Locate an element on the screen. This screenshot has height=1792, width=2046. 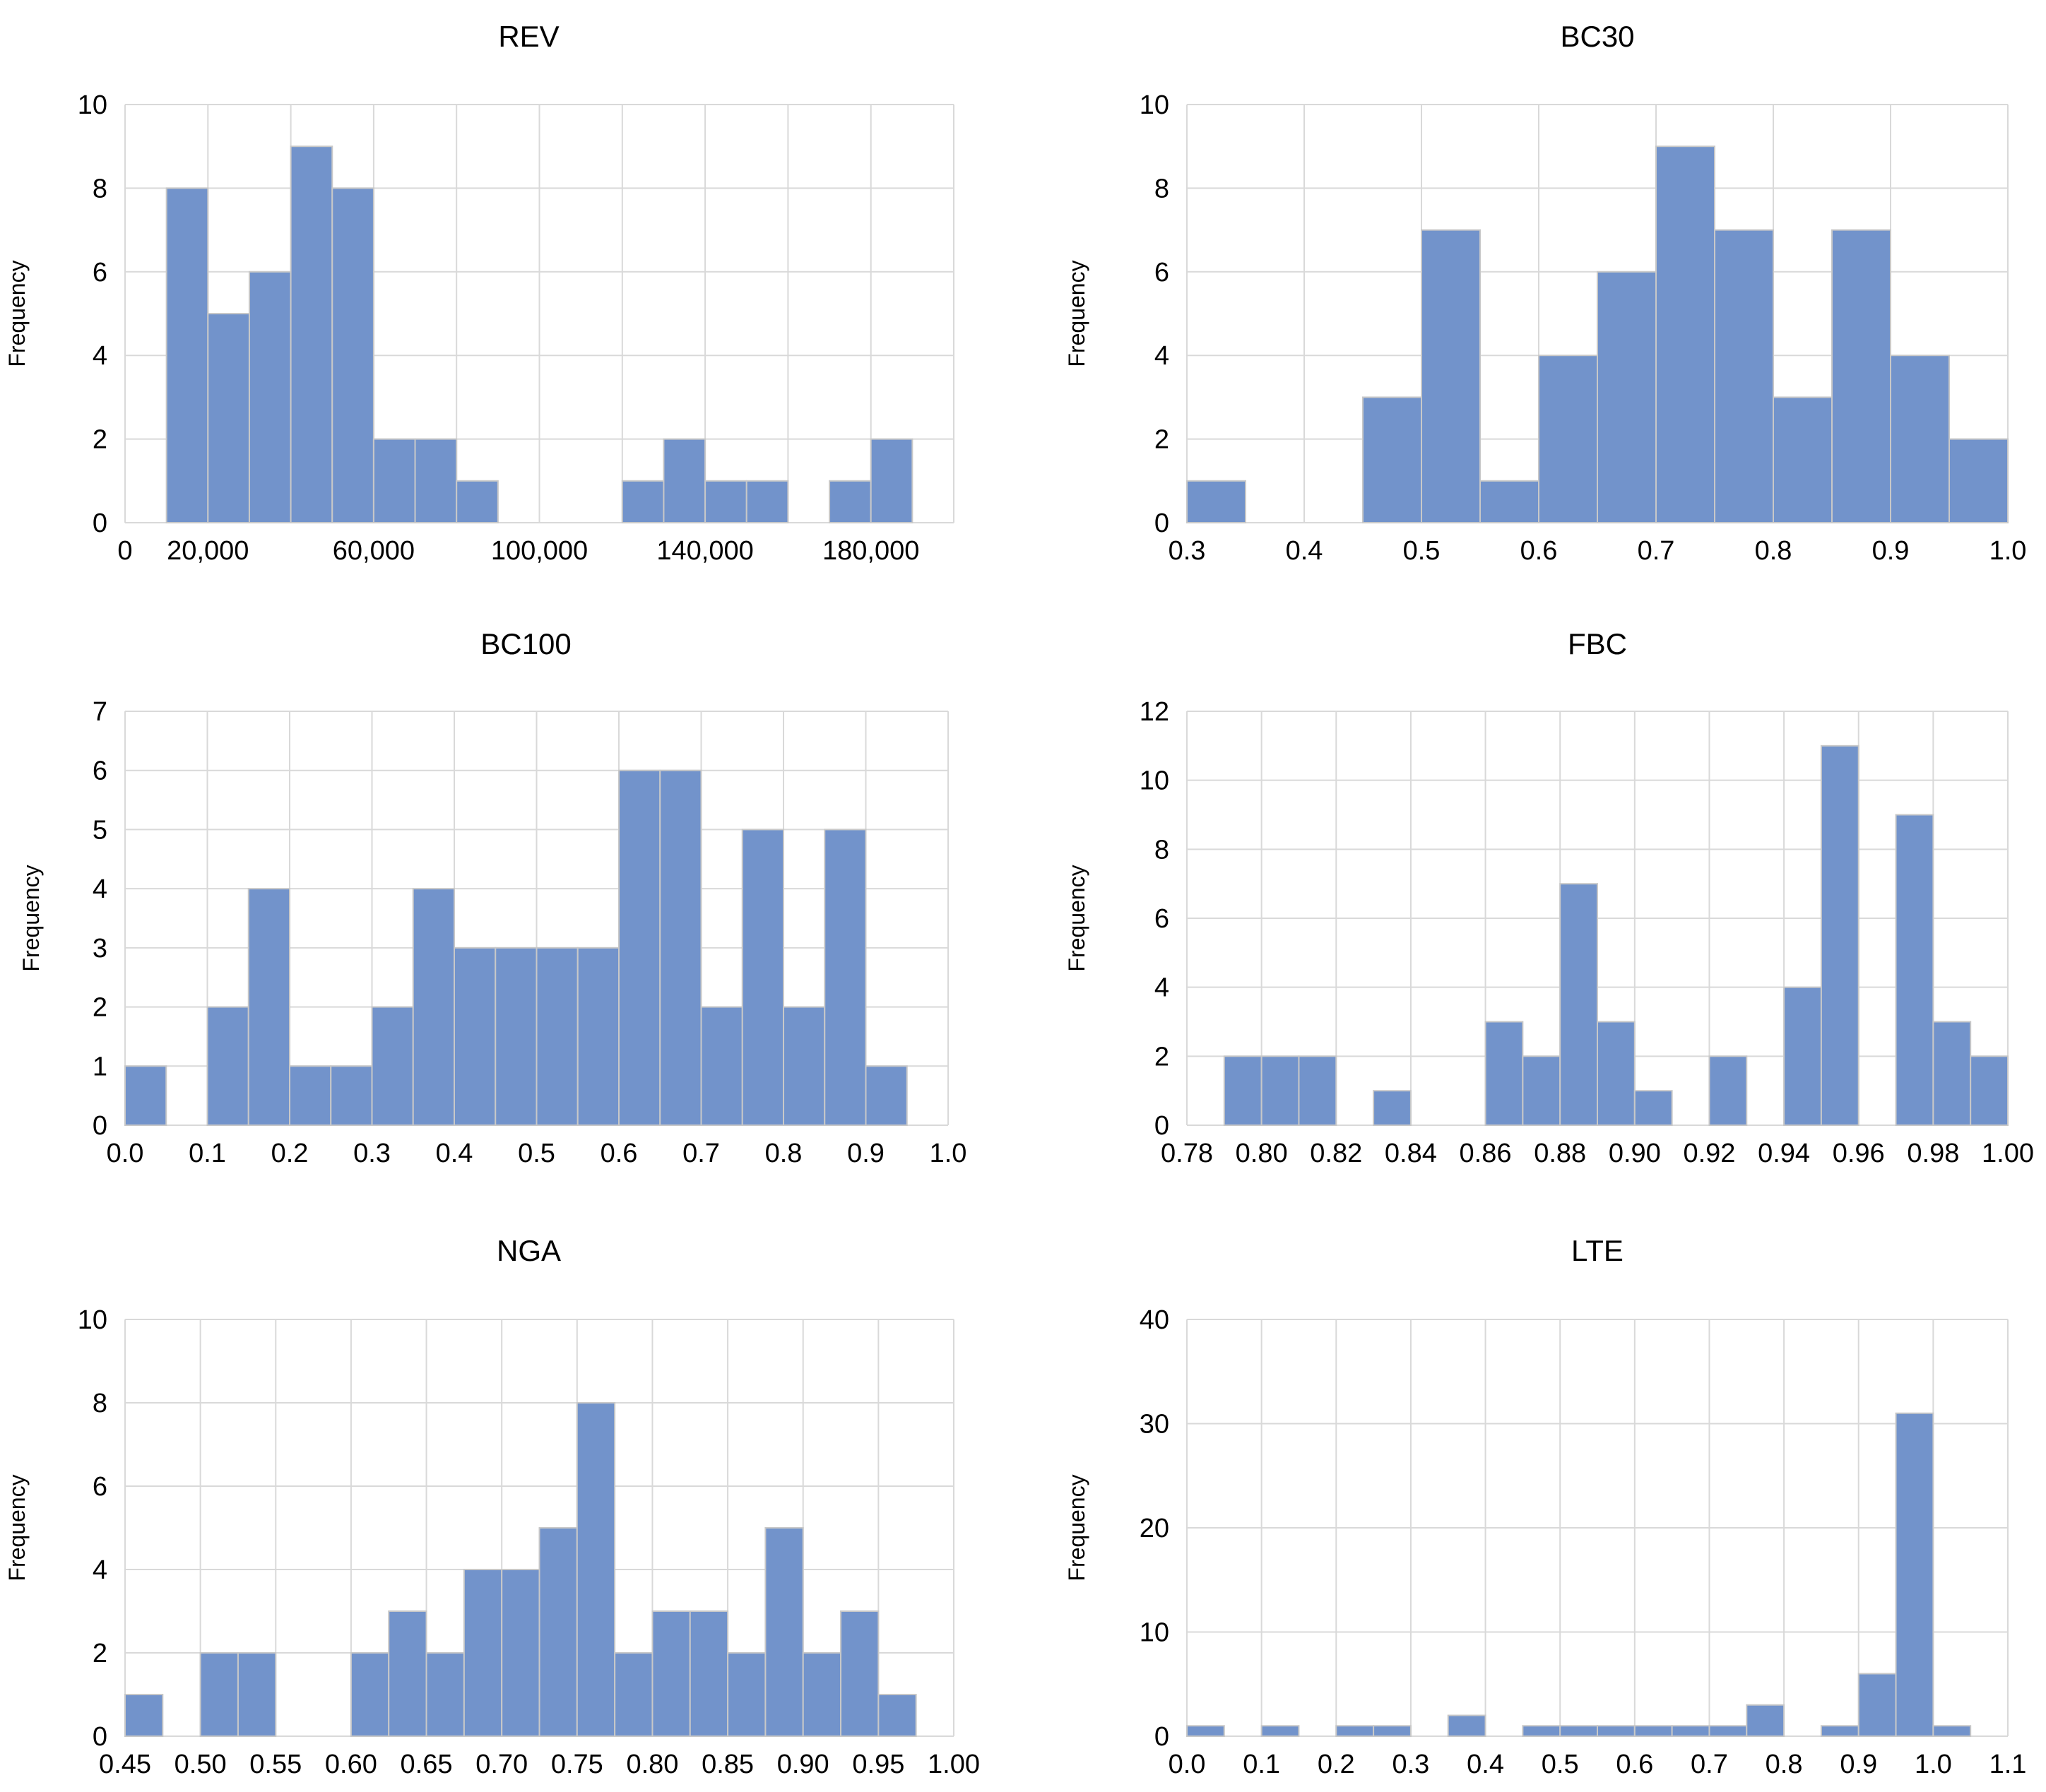
x-tick-label: 0.86 is located at coordinates (1486, 1153).